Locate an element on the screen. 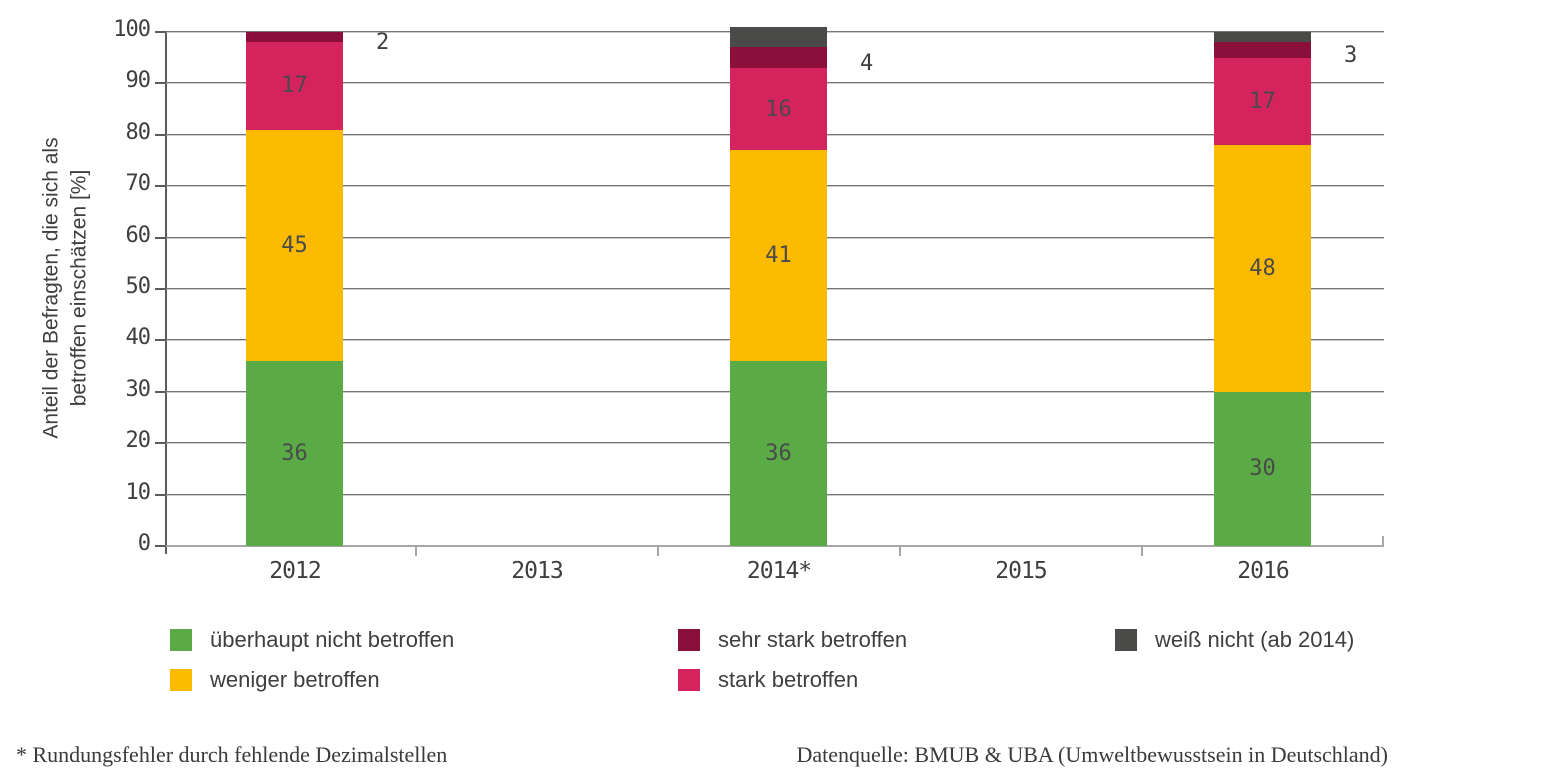 Image resolution: width=1545 pixels, height=775 pixels. y-tick-label-30: 30 is located at coordinates (138, 389).